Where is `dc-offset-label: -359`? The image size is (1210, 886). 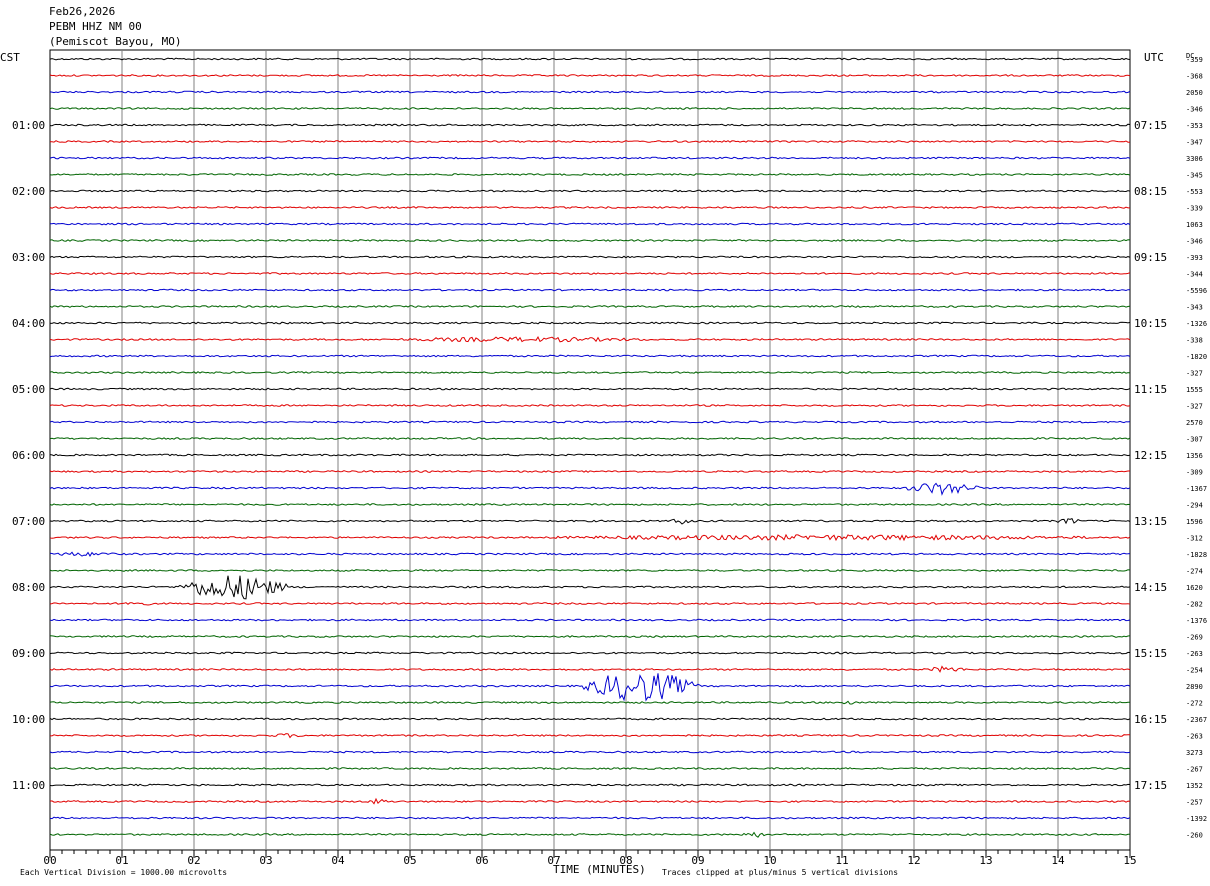
dc-offset-label: -359 is located at coordinates (1194, 60).